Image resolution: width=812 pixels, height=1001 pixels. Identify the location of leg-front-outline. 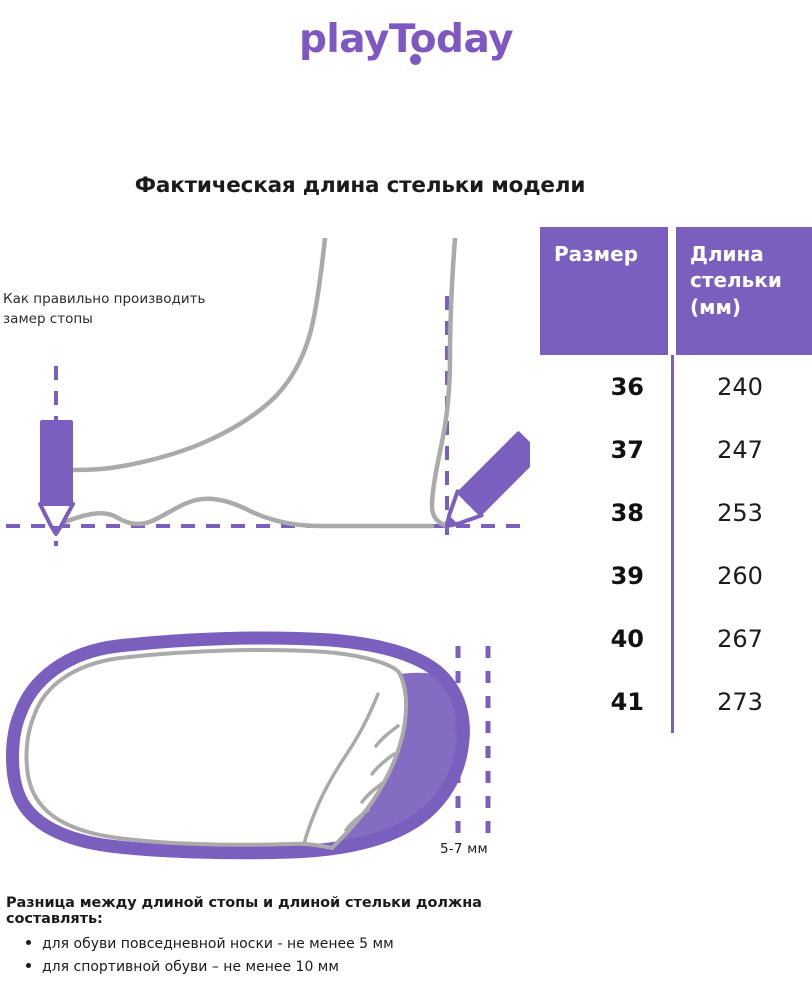
(197, 355).